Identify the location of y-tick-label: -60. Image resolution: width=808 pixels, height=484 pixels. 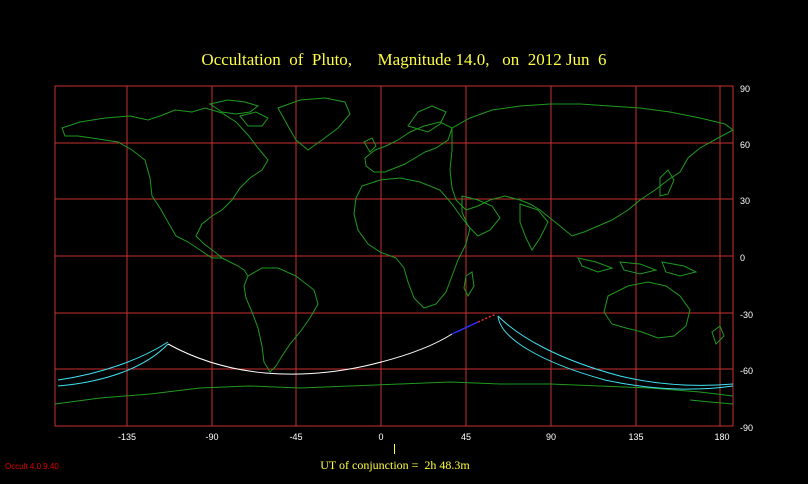
(746, 371).